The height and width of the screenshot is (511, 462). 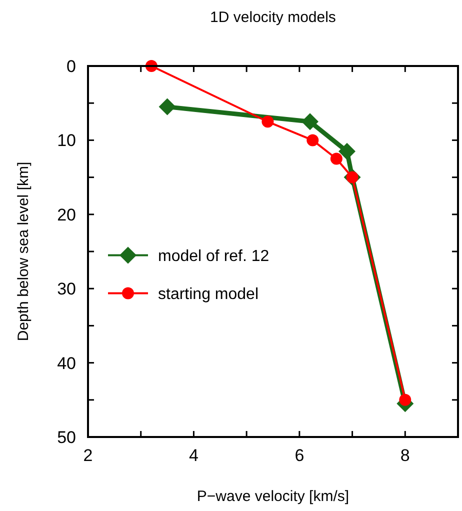 What do you see at coordinates (193, 455) in the screenshot?
I see `x-tick-label: 4` at bounding box center [193, 455].